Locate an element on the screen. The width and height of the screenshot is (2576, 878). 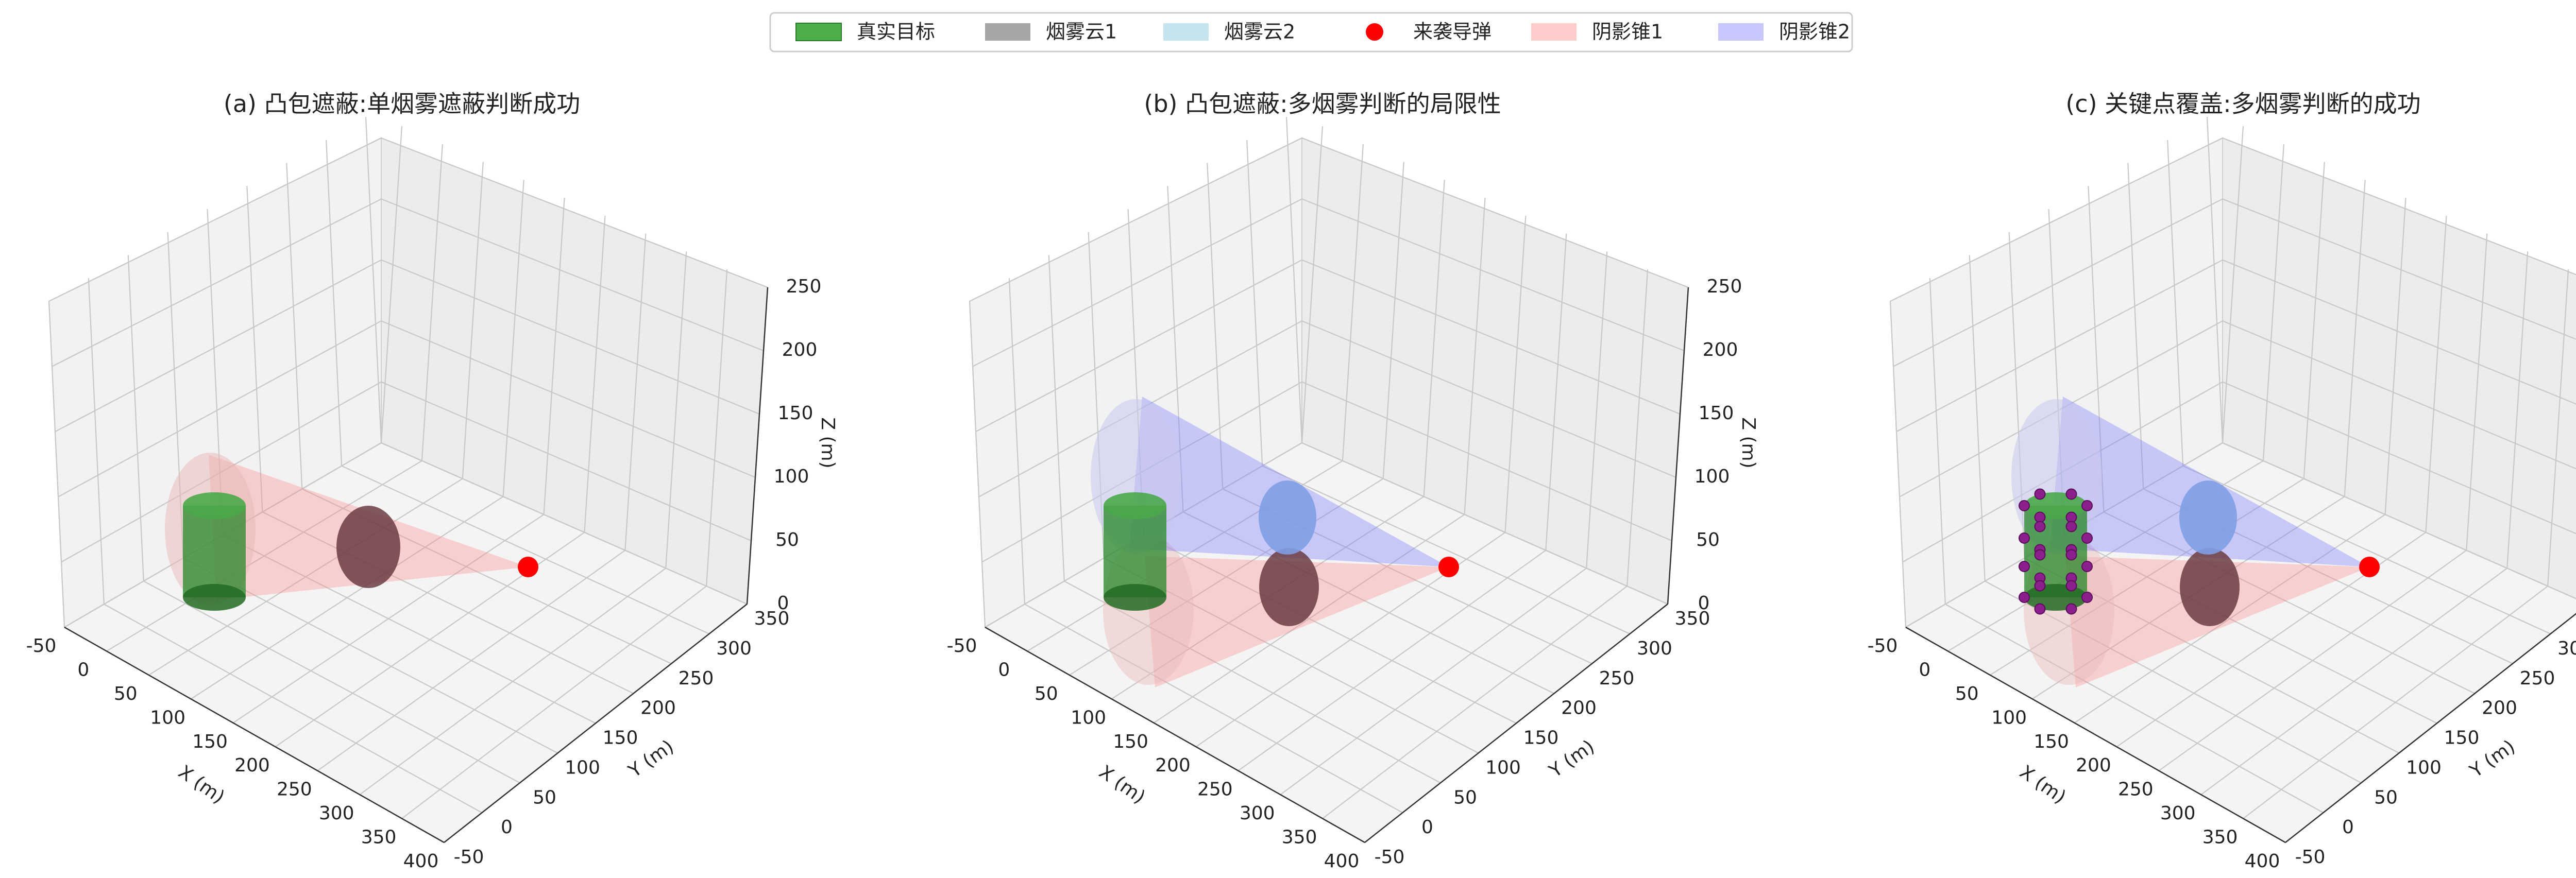
z-tick-label: 50 is located at coordinates (787, 540).